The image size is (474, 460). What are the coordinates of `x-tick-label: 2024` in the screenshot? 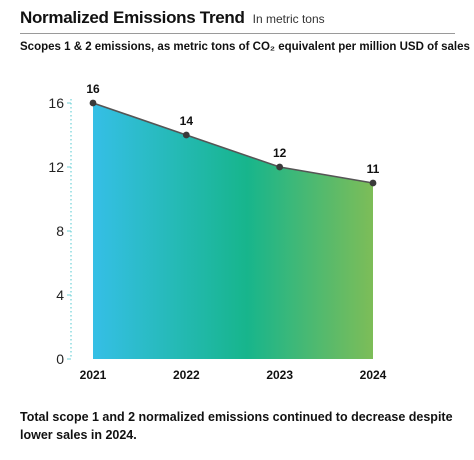 It's located at (373, 375).